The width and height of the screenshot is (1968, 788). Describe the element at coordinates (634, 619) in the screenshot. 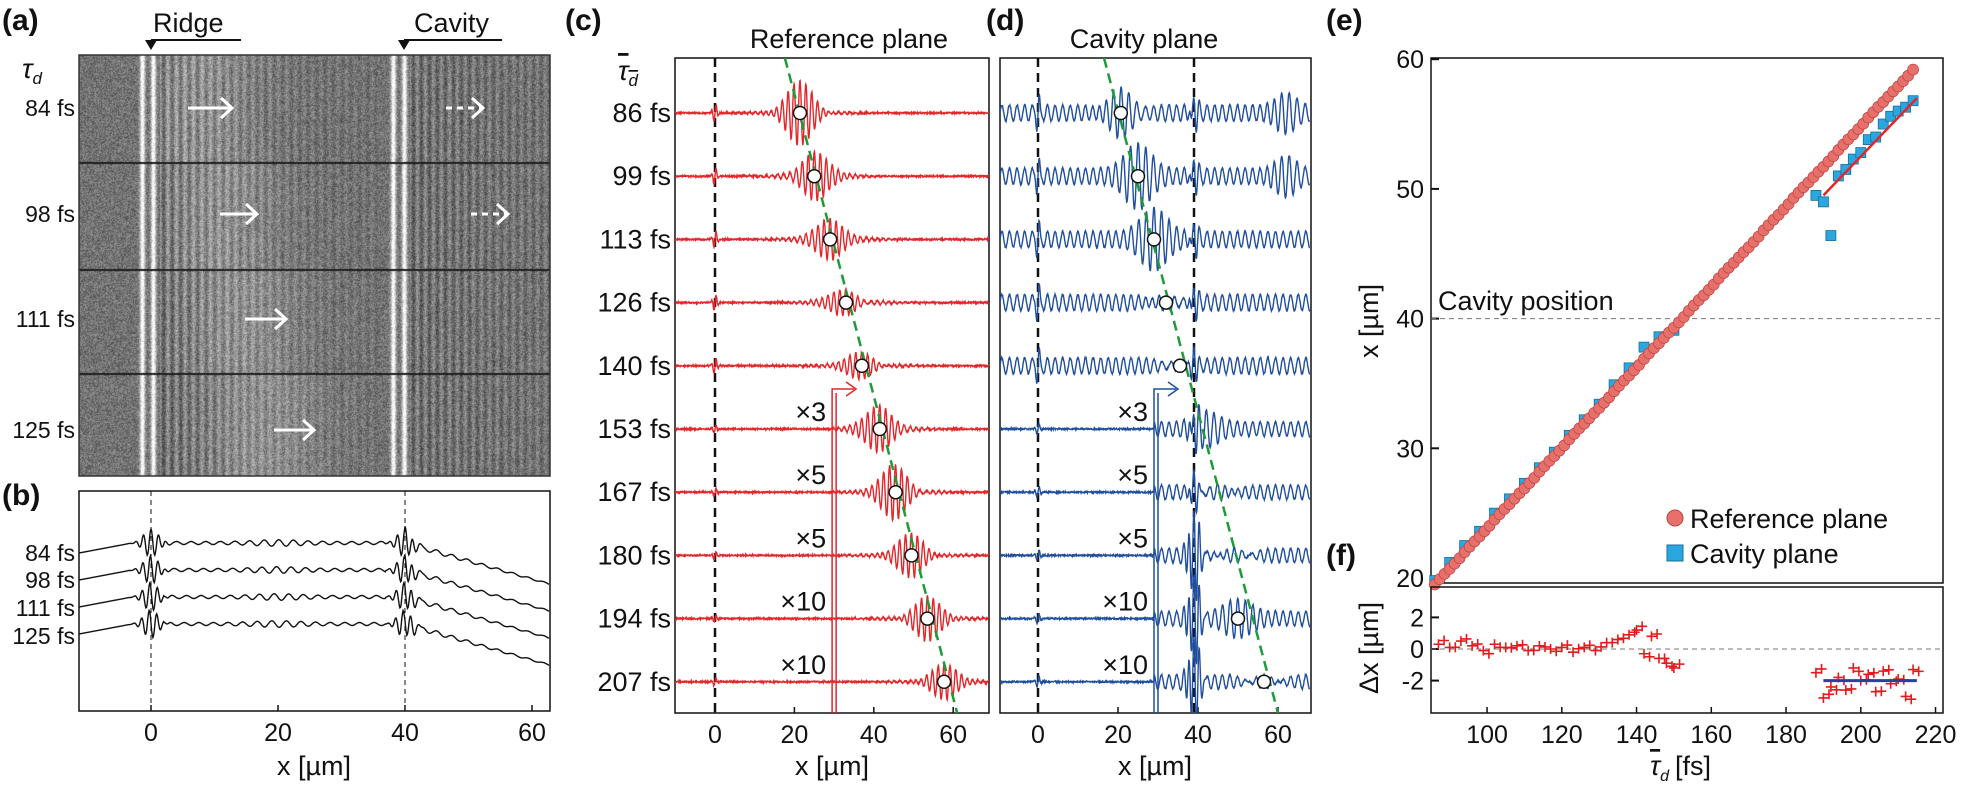

I see `row-label-c: 194 fs` at that location.